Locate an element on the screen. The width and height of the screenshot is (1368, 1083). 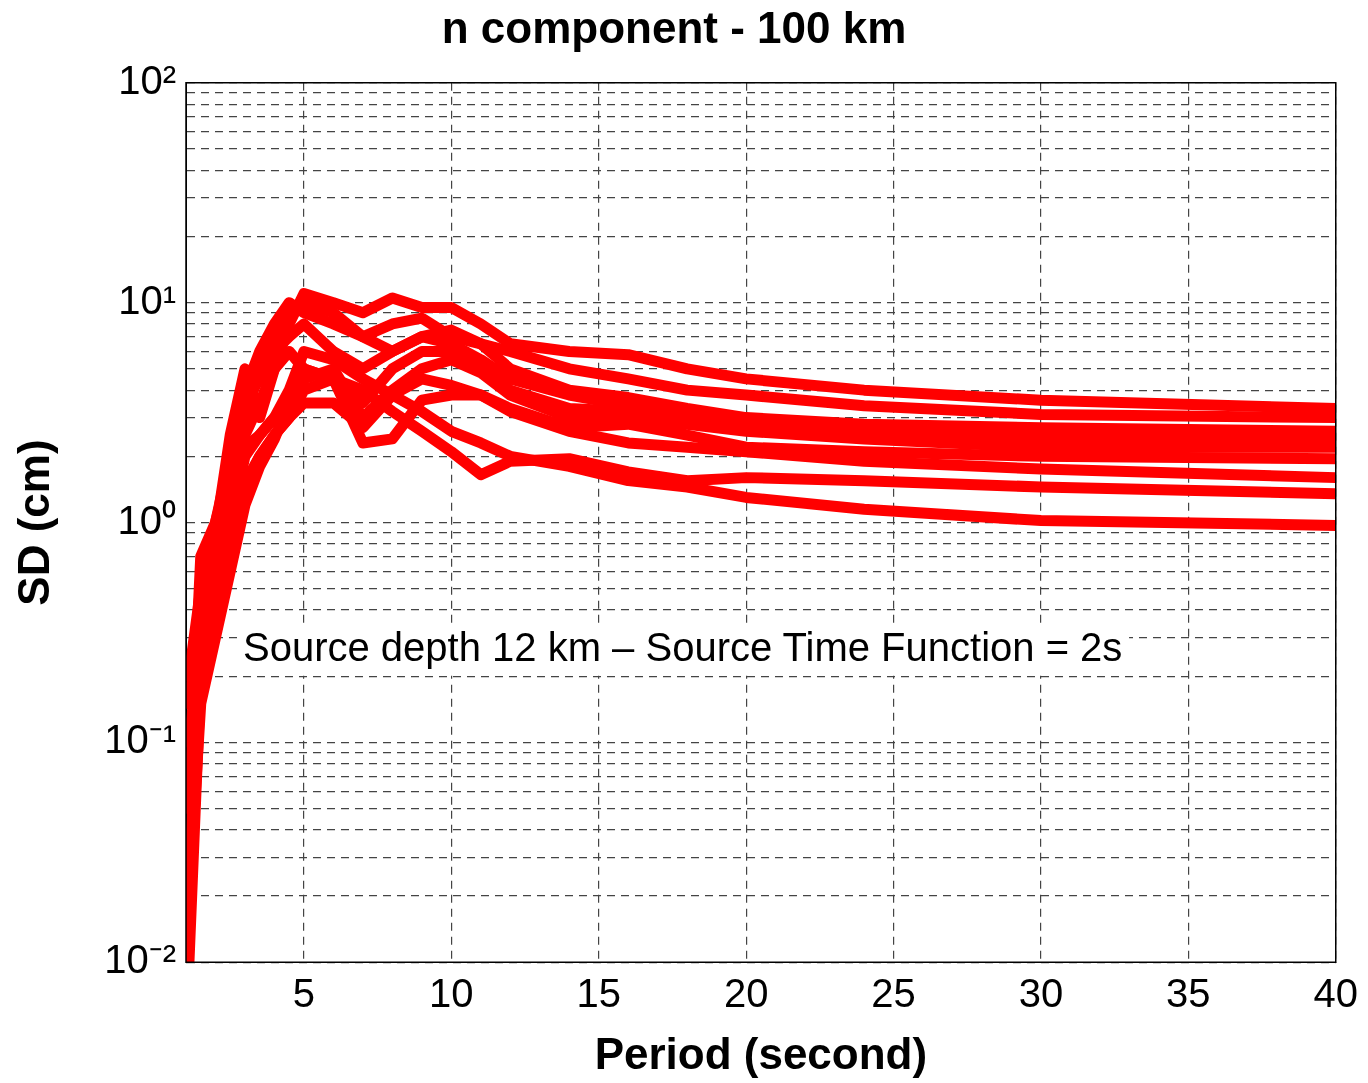
x-tick-label: 40 is located at coordinates (1335, 993).